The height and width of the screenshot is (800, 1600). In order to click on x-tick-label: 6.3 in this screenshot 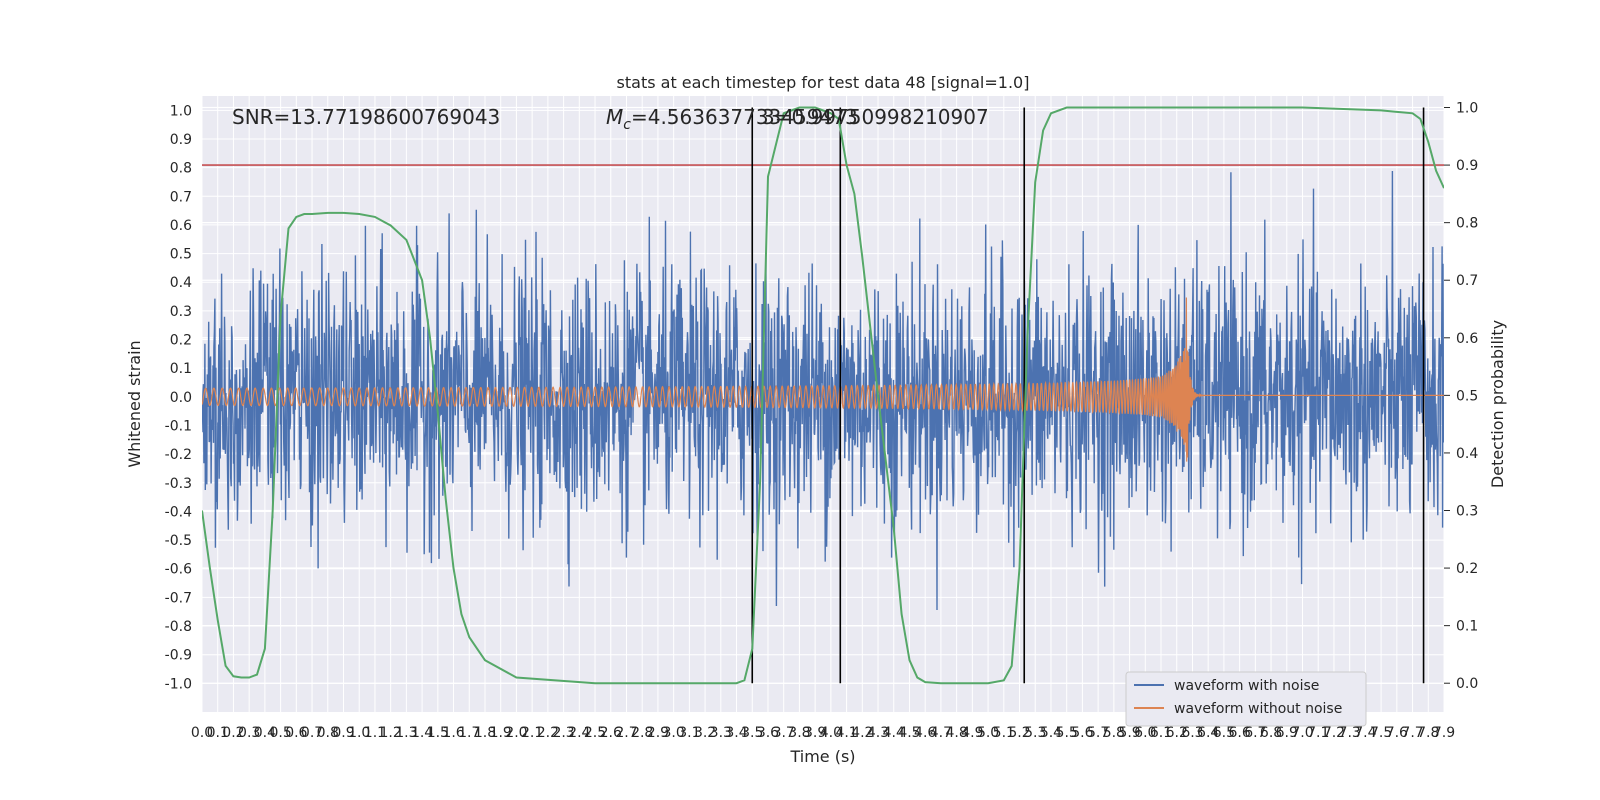, I will do `click(1192, 733)`.